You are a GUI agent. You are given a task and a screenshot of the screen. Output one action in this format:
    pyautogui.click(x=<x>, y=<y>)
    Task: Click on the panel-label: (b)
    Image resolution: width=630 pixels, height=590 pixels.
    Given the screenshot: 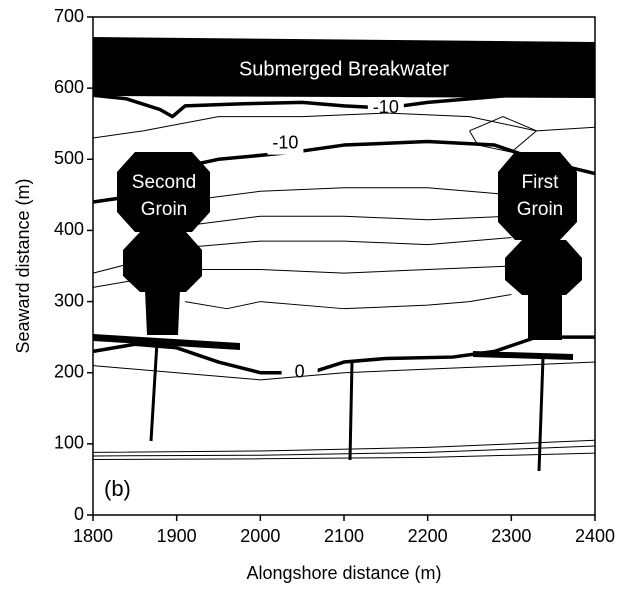 What is the action you would take?
    pyautogui.click(x=117, y=488)
    